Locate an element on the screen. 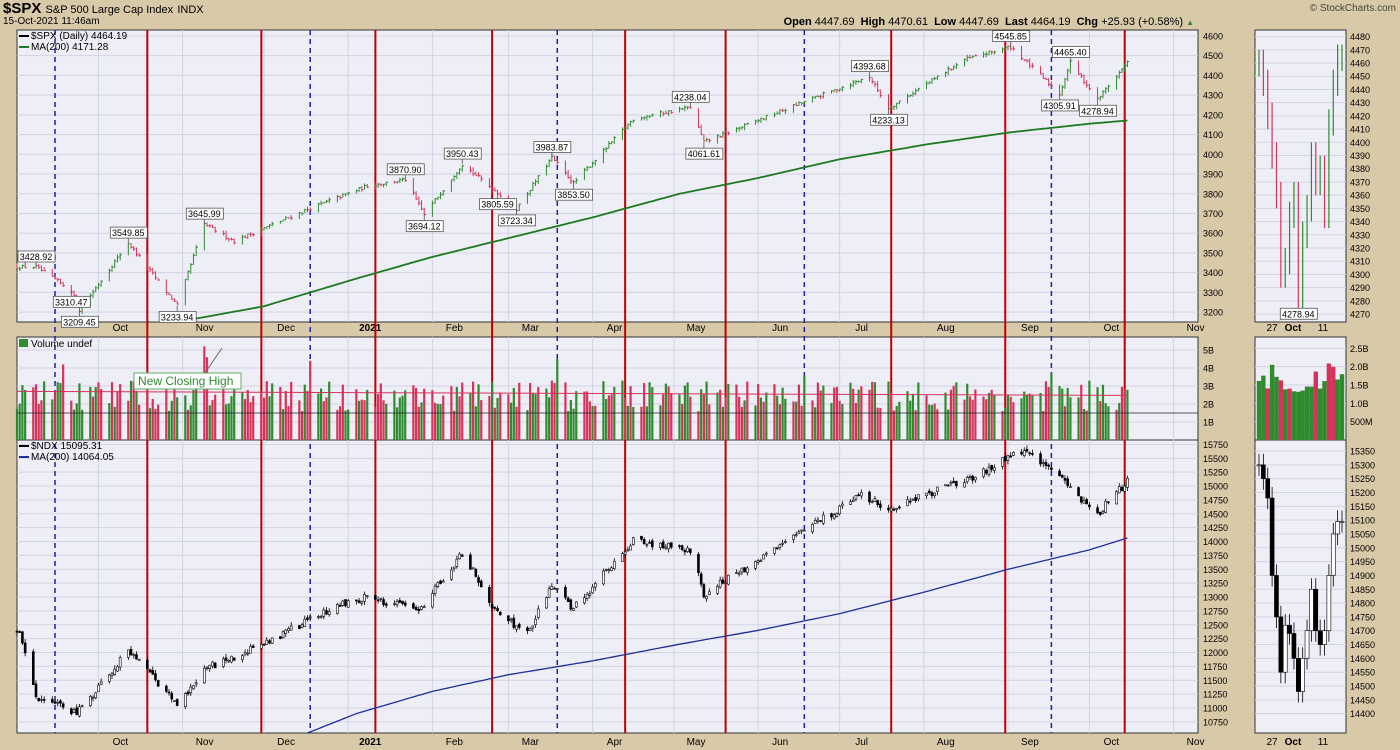 The width and height of the screenshot is (1400, 750). ndx-inset-y-tick-label: 15000 is located at coordinates (1362, 548).